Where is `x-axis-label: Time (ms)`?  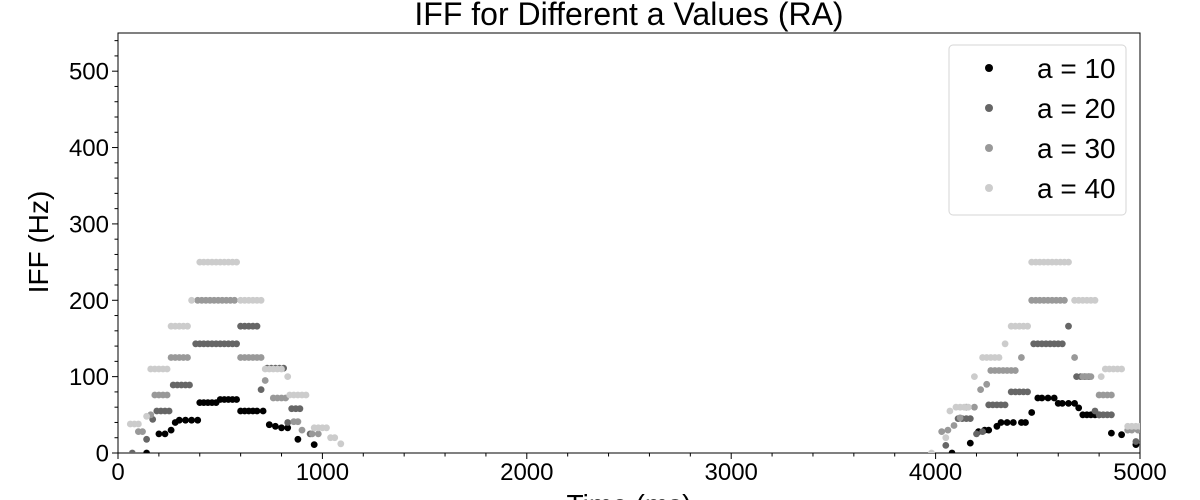 x-axis-label: Time (ms) is located at coordinates (629, 494).